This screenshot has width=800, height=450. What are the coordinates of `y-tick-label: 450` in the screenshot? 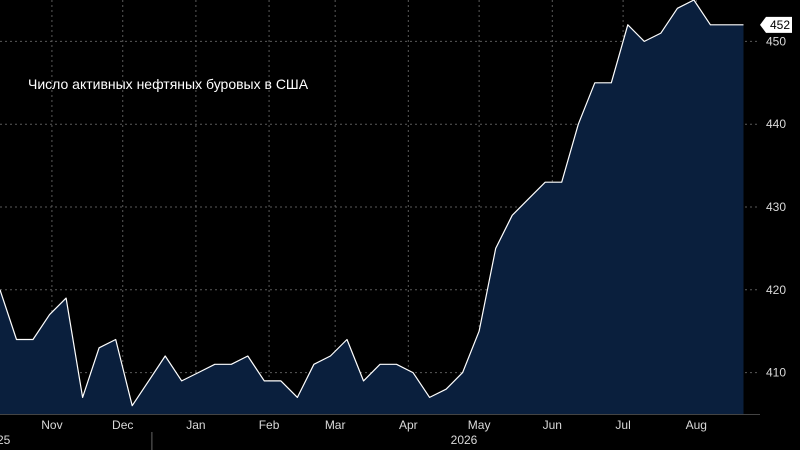 It's located at (776, 41).